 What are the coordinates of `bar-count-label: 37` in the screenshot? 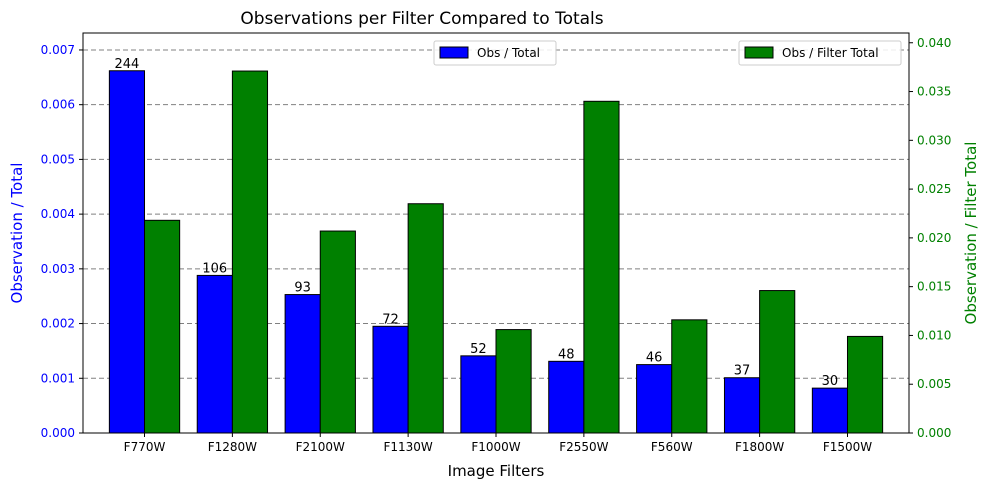 It's located at (742, 371).